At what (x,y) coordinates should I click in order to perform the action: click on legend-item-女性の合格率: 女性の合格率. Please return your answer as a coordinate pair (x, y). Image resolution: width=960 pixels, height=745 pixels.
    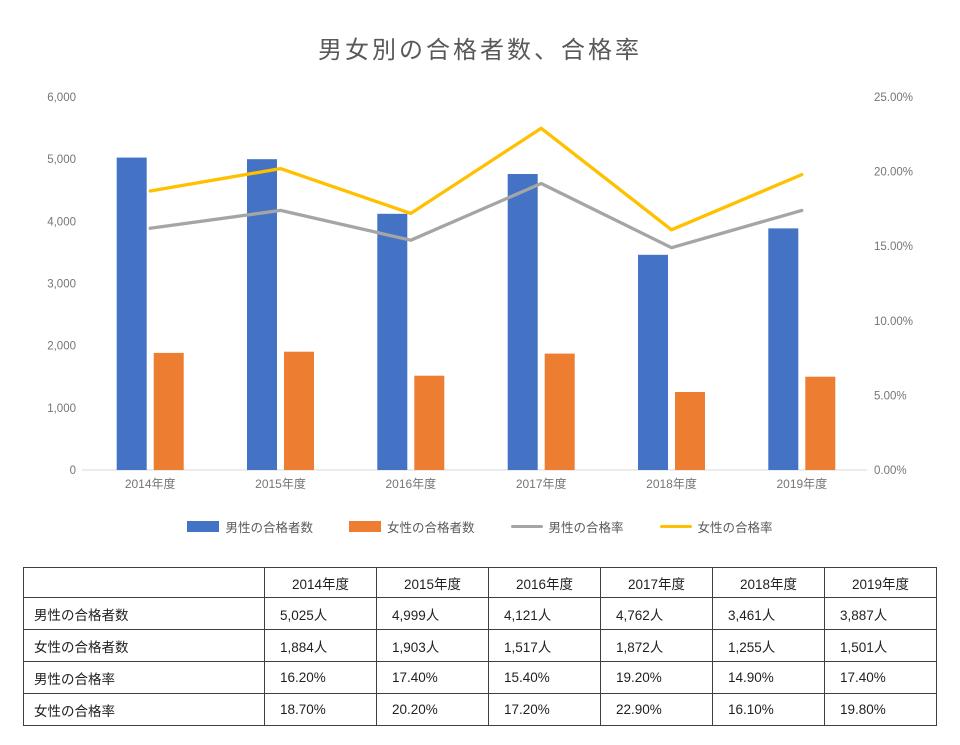
    Looking at the image, I should click on (716, 526).